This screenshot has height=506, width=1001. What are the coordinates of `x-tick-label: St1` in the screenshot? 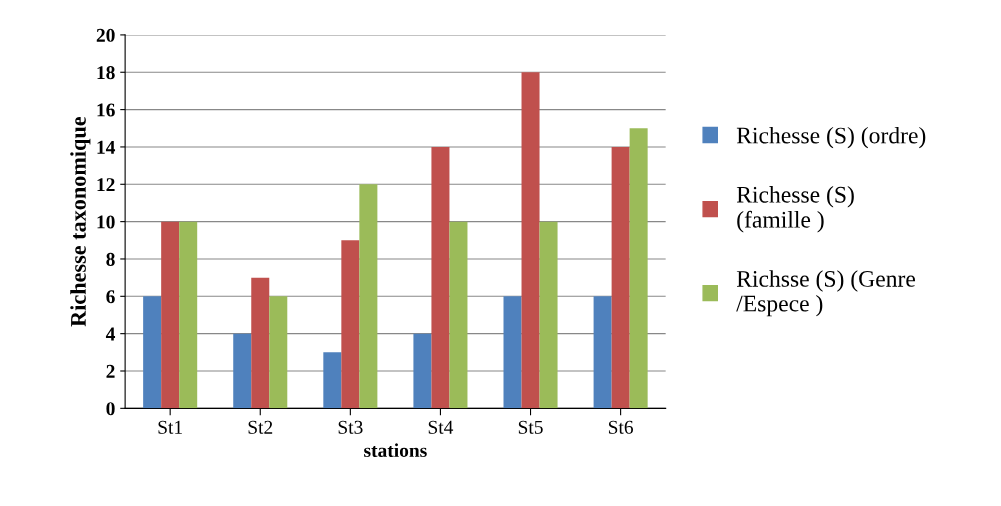 It's located at (170, 427).